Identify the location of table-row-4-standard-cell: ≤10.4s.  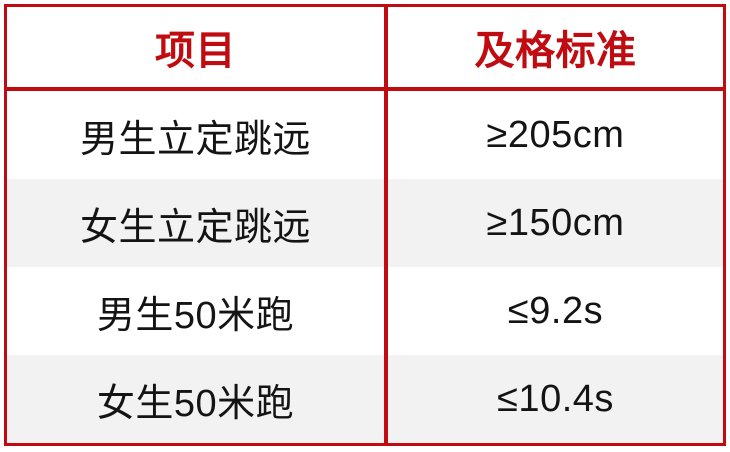
(555, 399).